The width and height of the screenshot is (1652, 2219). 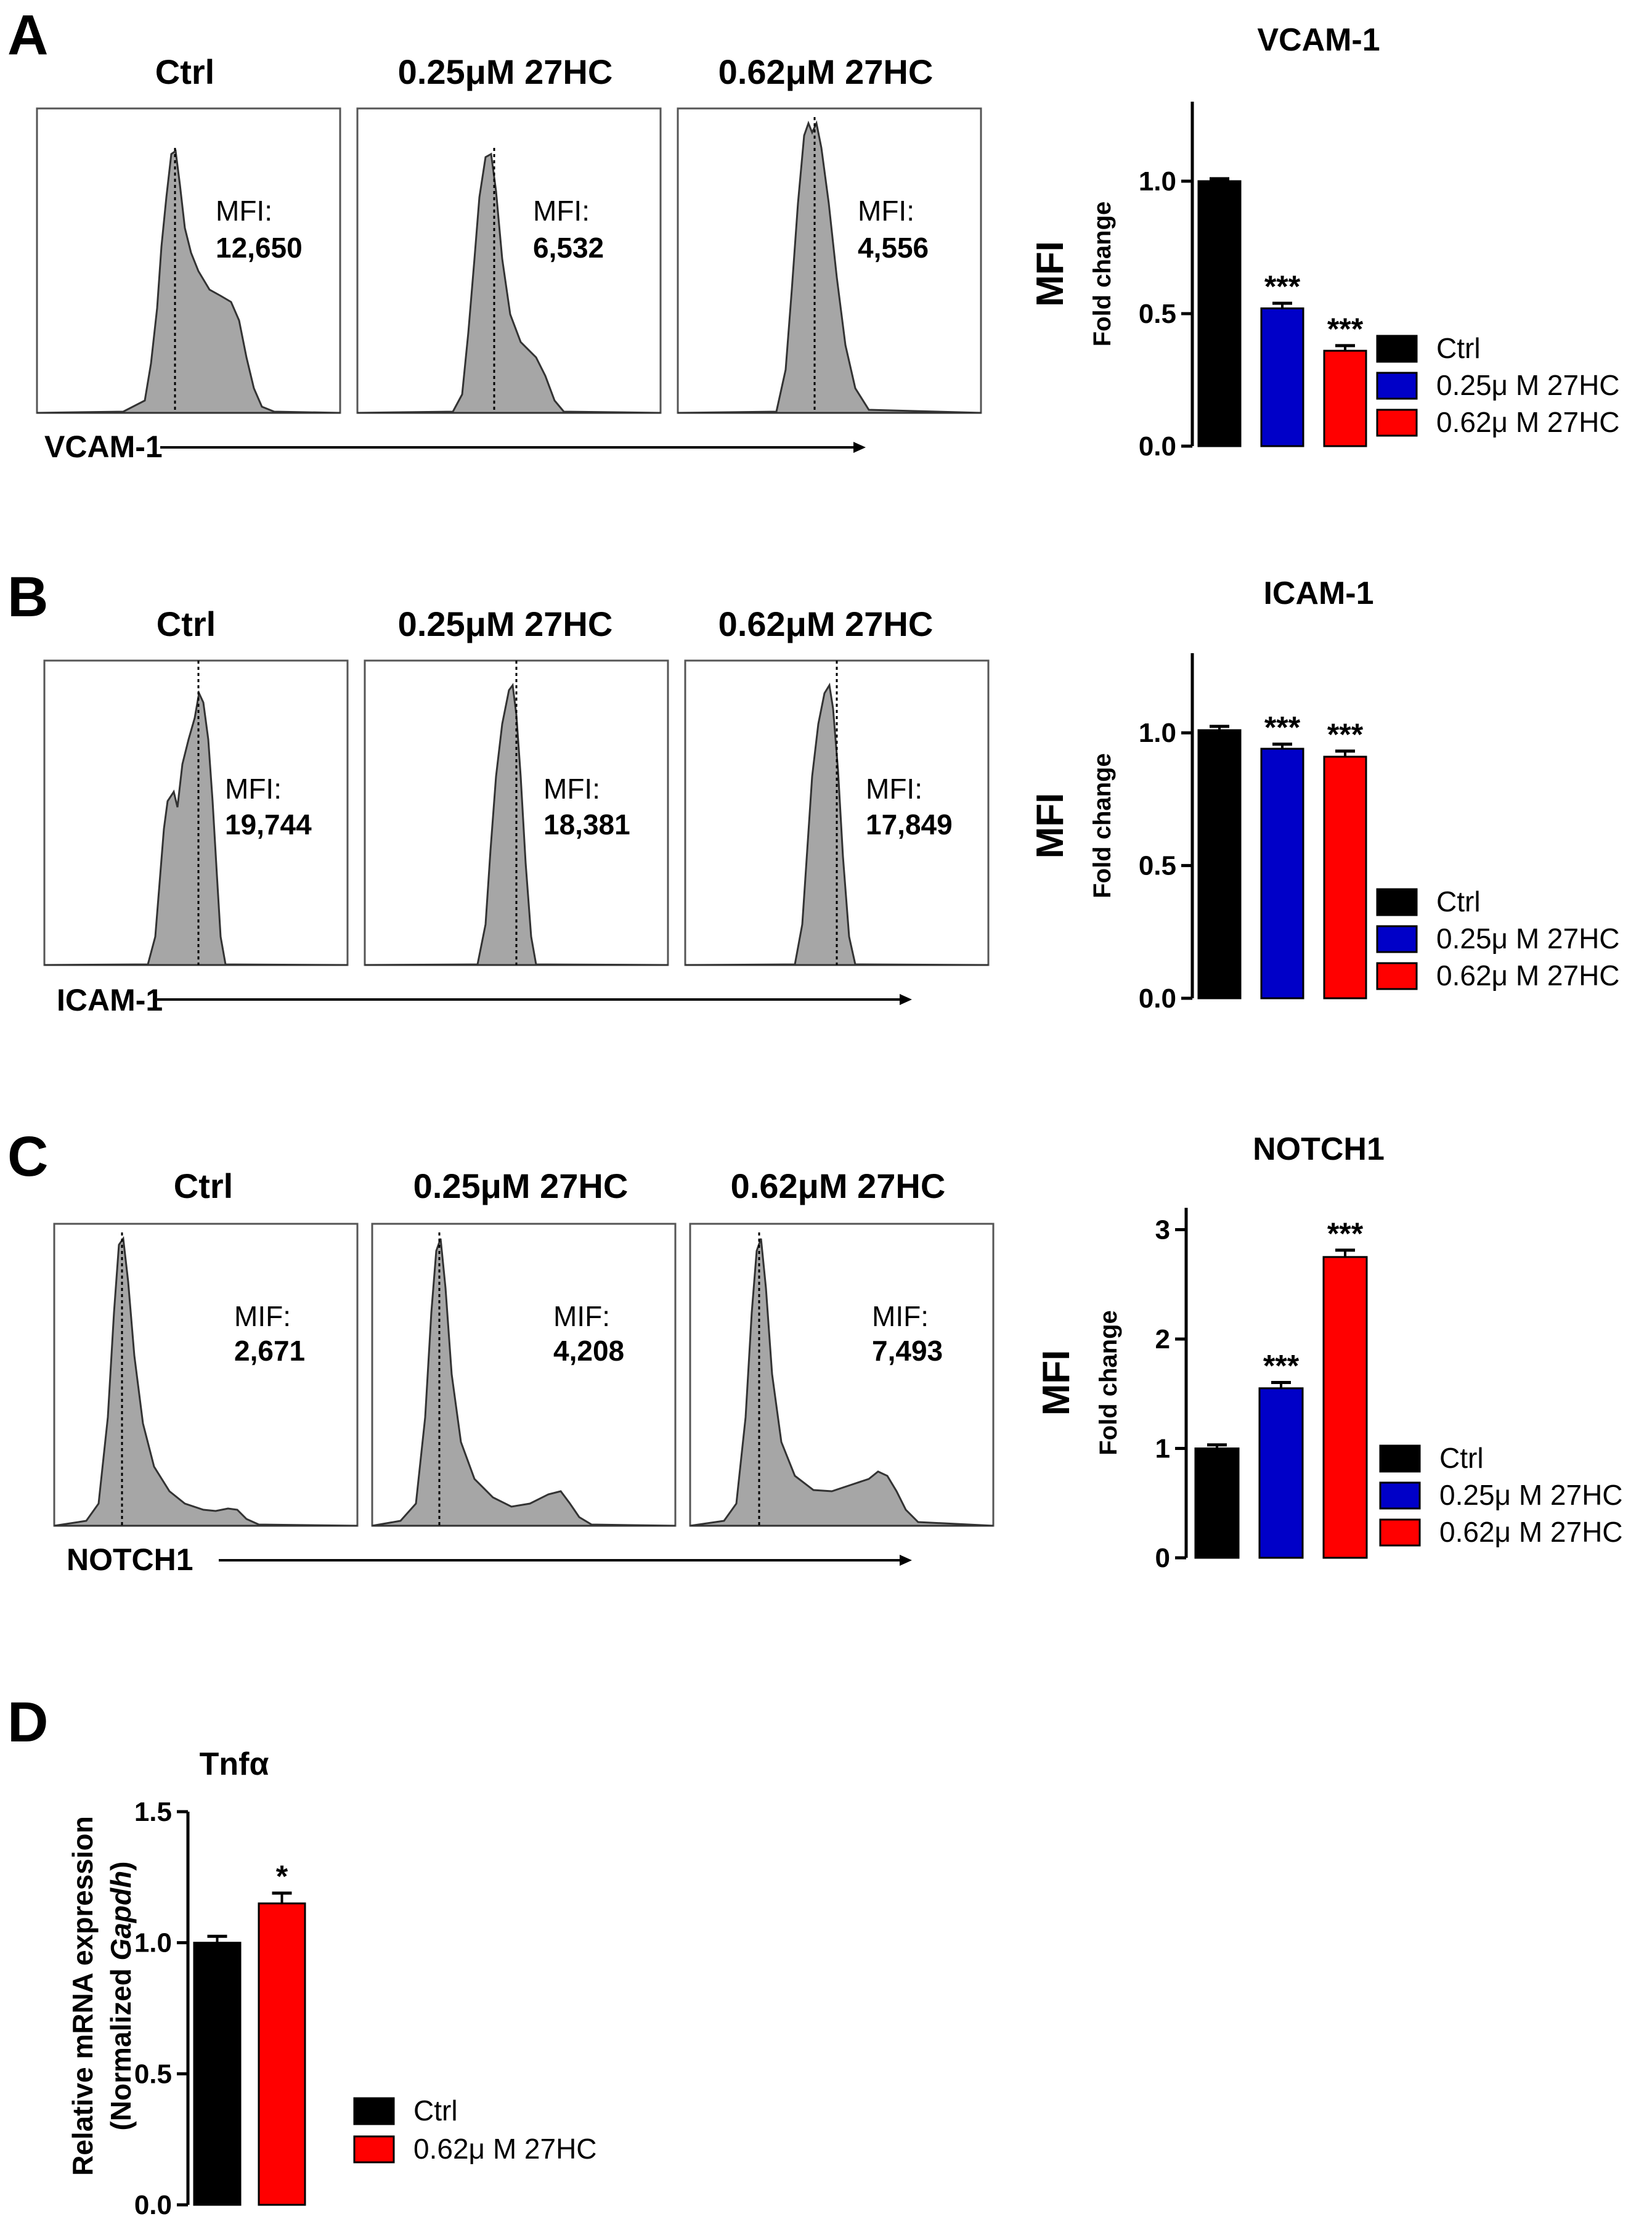 I want to click on y-axis-sublabel-gene: Gapdh, so click(x=121, y=1916).